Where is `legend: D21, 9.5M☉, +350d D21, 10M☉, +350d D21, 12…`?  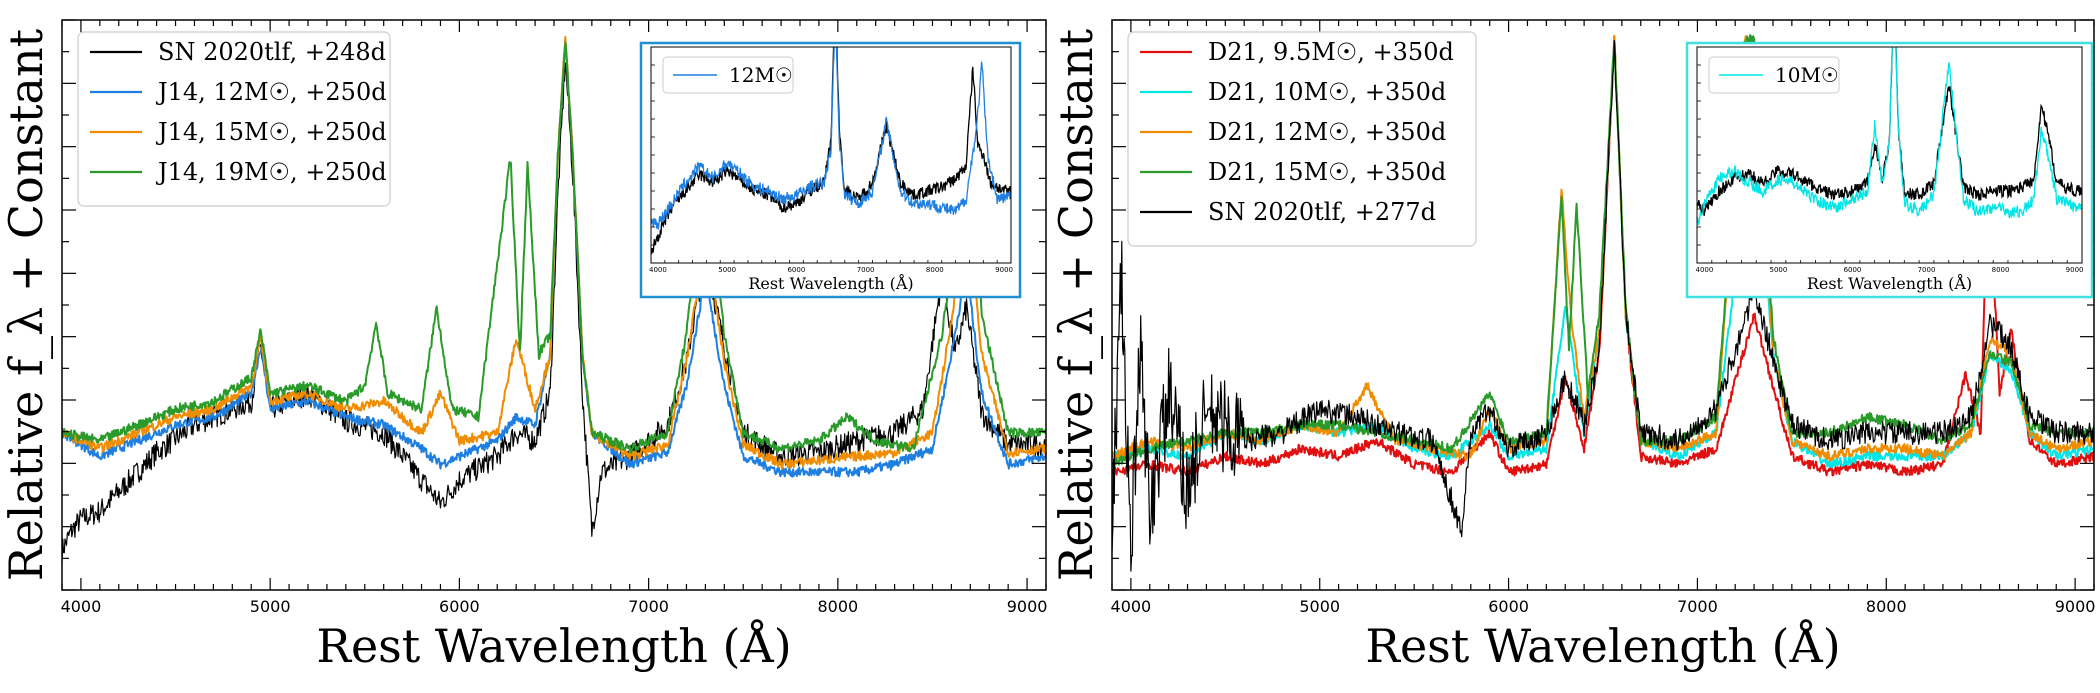 legend: D21, 9.5M☉, +350d D21, 10M☉, +350d D21, 12… is located at coordinates (1302, 139).